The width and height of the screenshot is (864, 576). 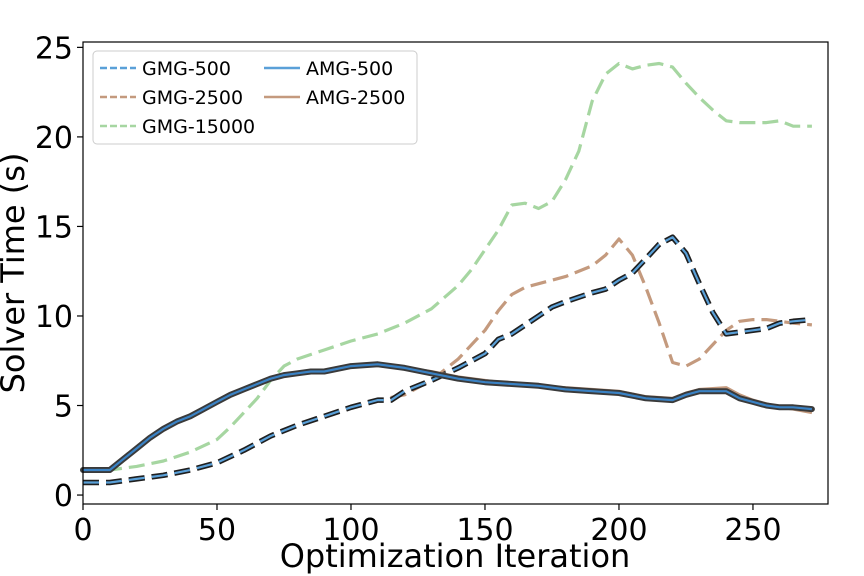 What do you see at coordinates (54, 317) in the screenshot?
I see `y-tick-label: 10` at bounding box center [54, 317].